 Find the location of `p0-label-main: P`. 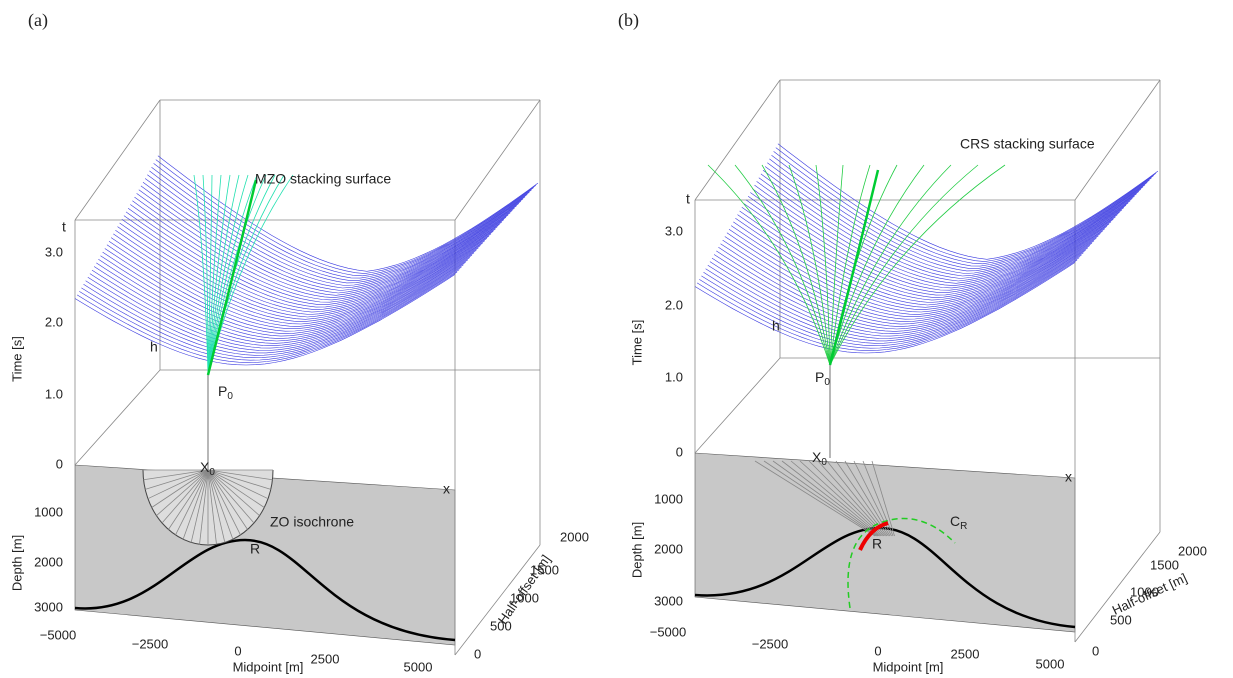

p0-label-main: P is located at coordinates (819, 377).